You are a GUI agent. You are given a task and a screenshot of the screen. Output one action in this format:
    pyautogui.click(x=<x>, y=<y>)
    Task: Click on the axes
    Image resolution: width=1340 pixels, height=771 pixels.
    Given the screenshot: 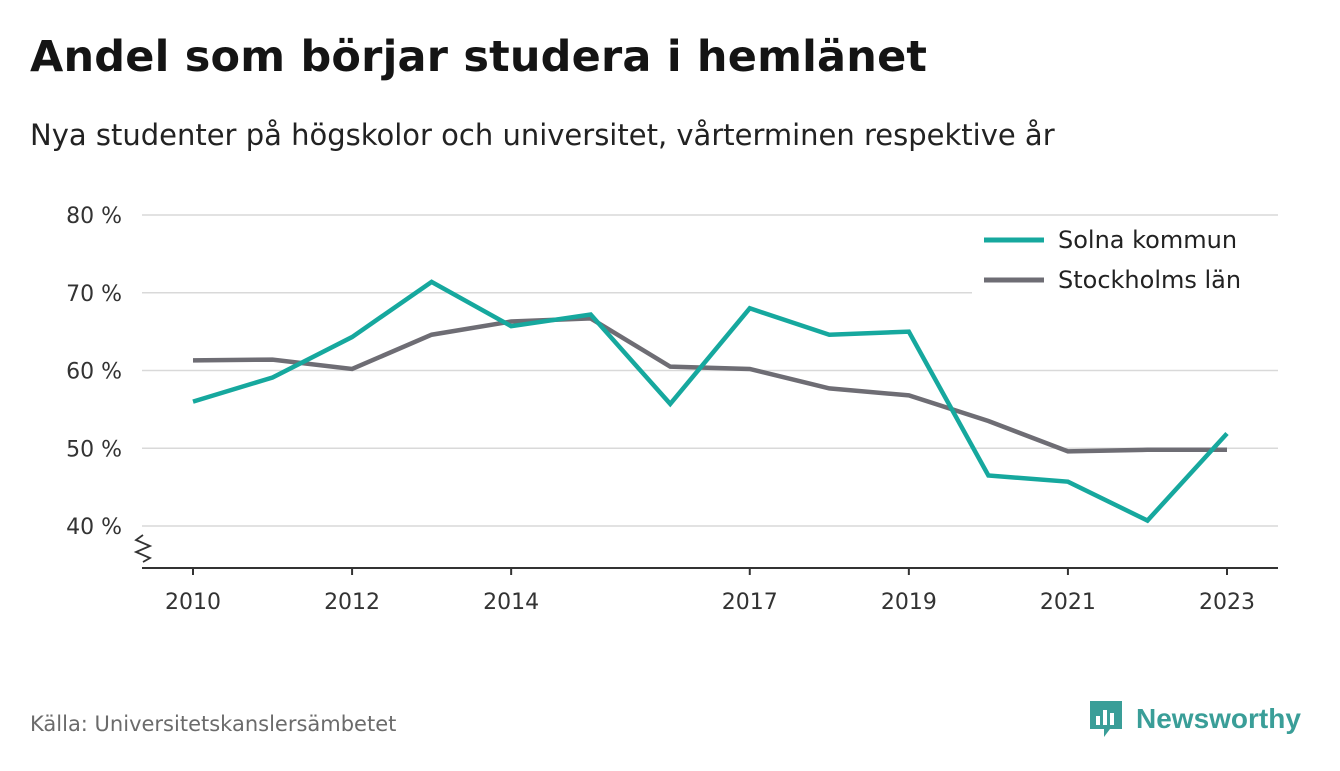 What is the action you would take?
    pyautogui.click(x=705, y=551)
    